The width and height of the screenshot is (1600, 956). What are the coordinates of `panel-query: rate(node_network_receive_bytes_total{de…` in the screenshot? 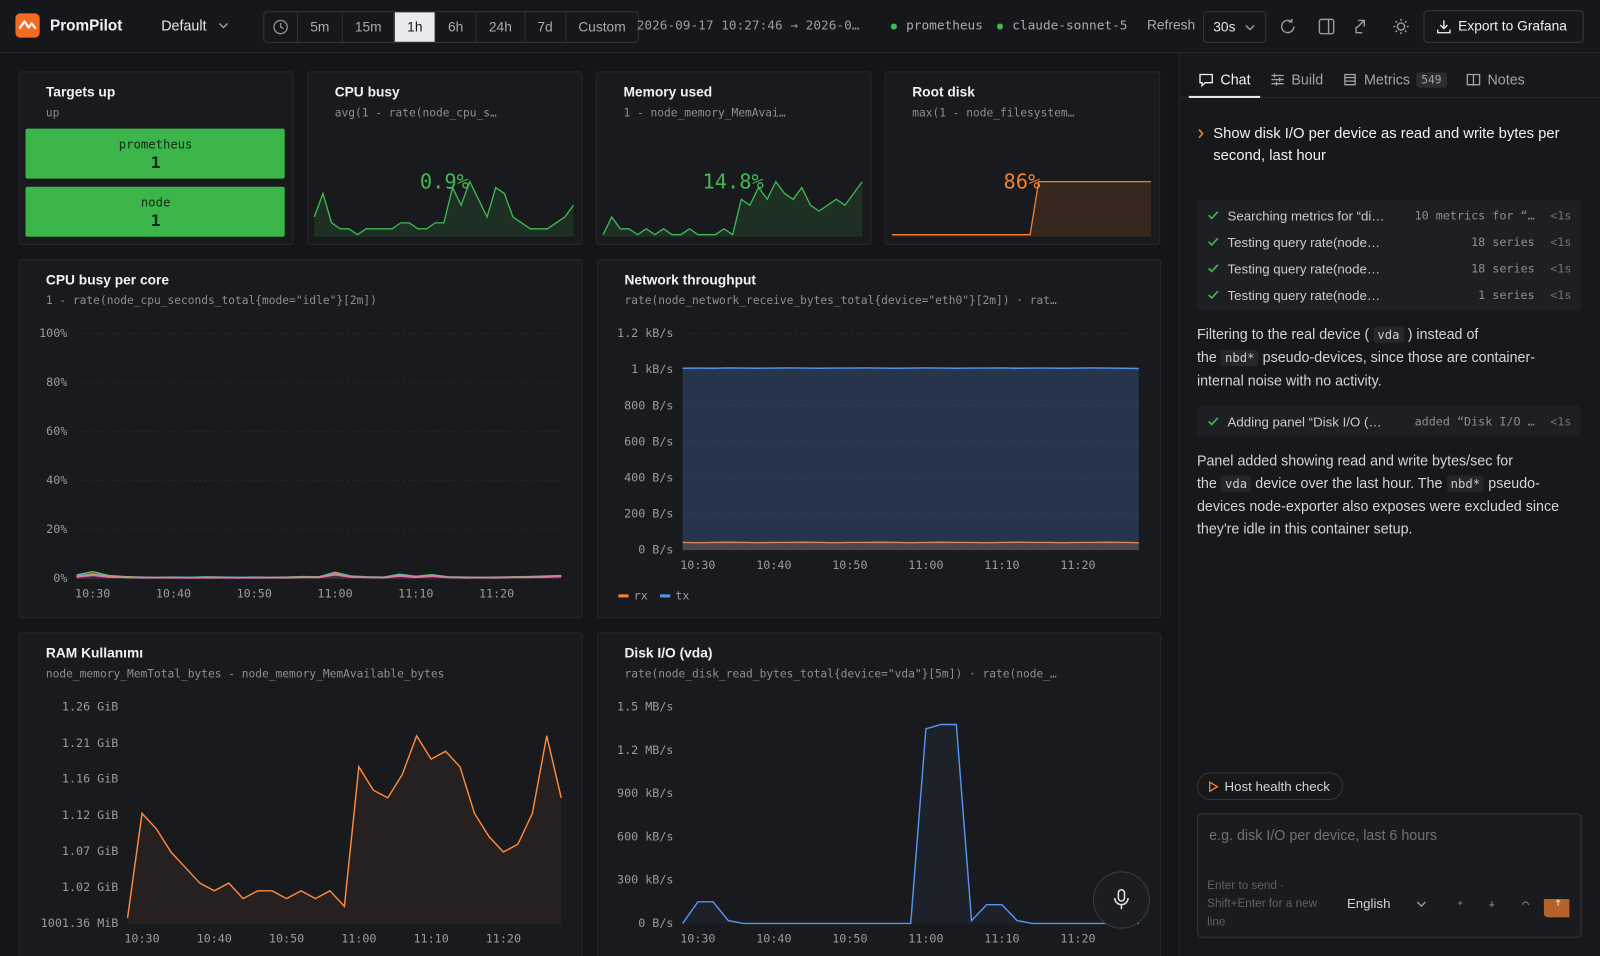 It's located at (840, 300).